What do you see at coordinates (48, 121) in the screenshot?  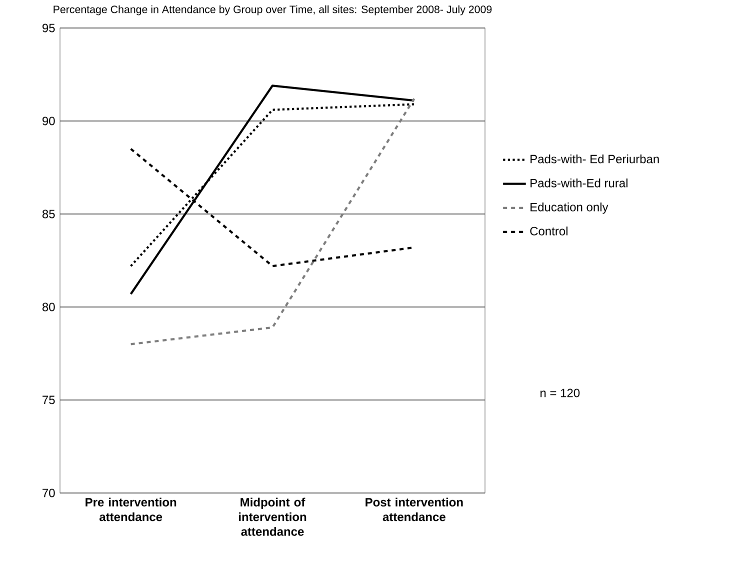 I see `y-tick-label: 90` at bounding box center [48, 121].